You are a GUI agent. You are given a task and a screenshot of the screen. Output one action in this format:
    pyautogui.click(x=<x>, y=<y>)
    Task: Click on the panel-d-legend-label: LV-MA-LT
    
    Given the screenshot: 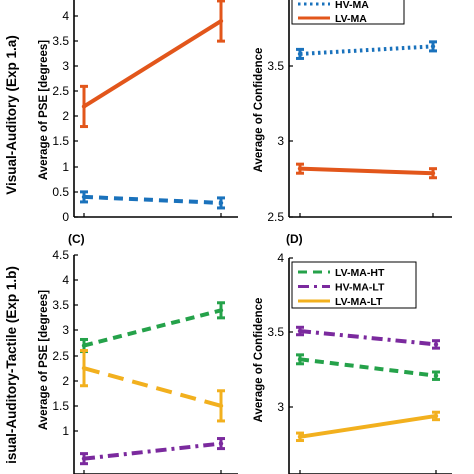 What is the action you would take?
    pyautogui.click(x=359, y=302)
    